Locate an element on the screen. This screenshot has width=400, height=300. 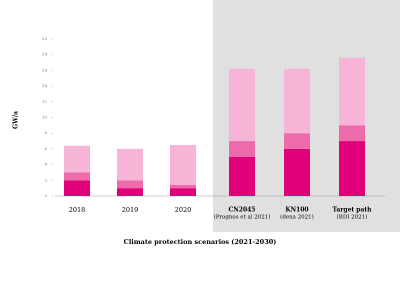
y-tick-label: 12 is located at coordinates (45, 101).